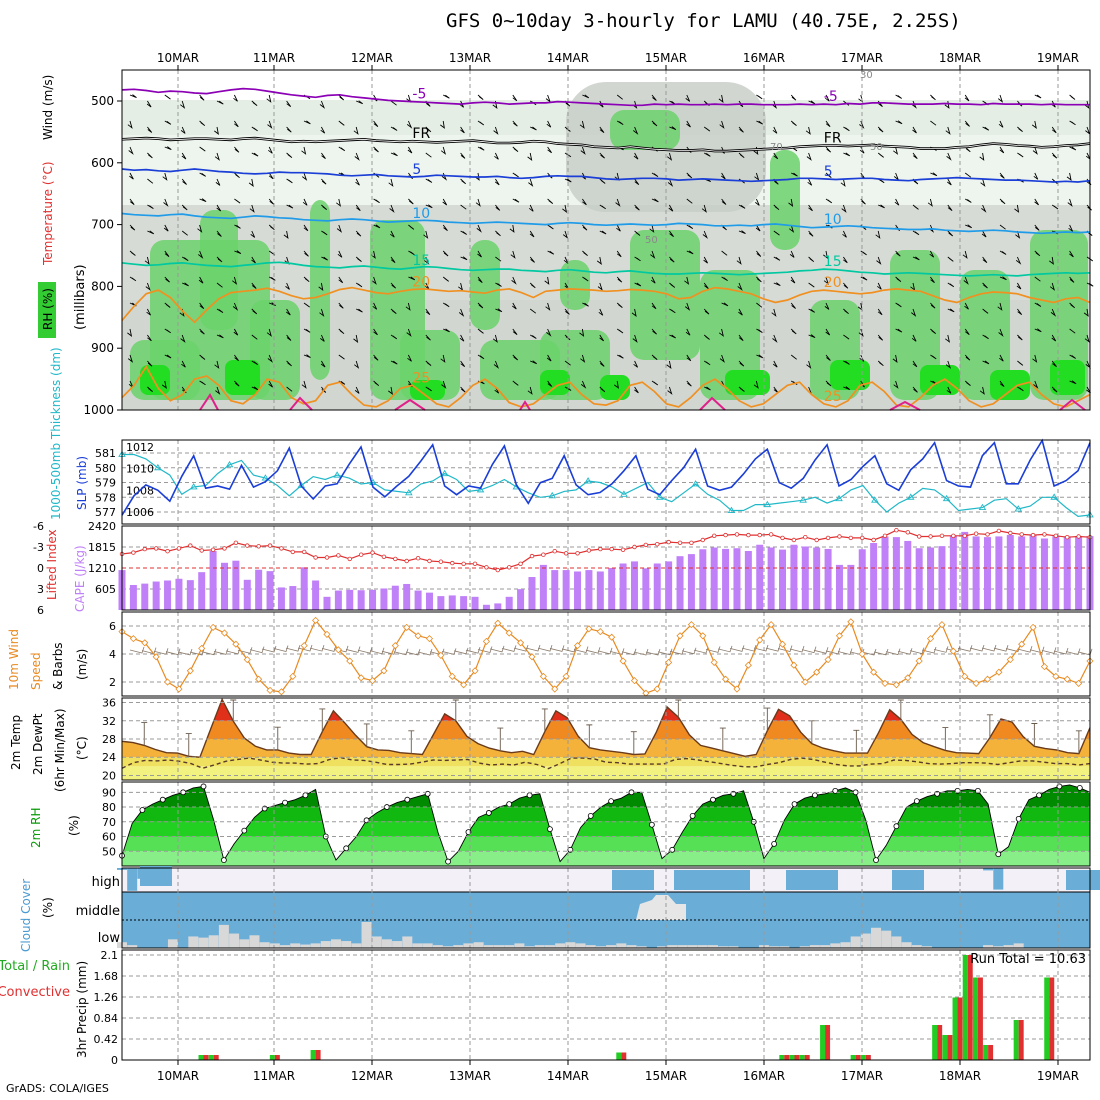 The height and width of the screenshot is (1100, 1100). Describe the element at coordinates (421, 378) in the screenshot. I see `contour-label: 25` at that location.